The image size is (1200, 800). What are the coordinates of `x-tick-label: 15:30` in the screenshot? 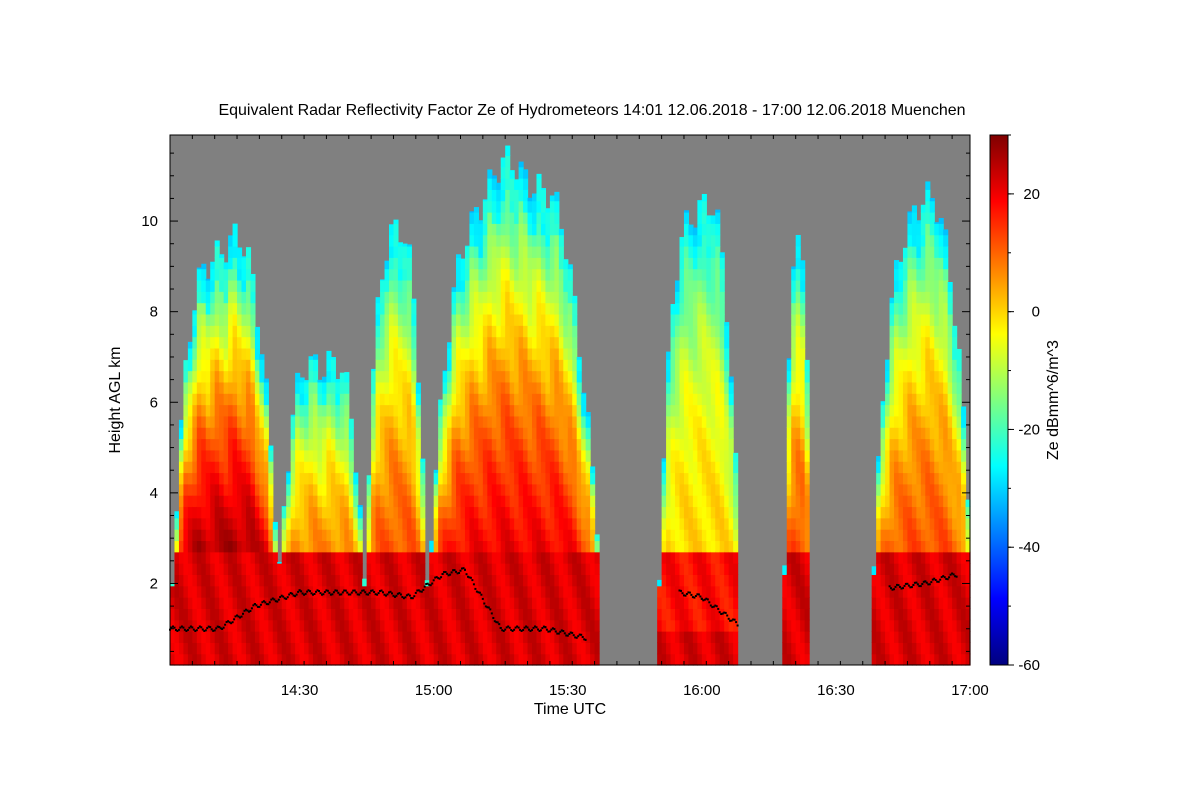 It's located at (568, 690).